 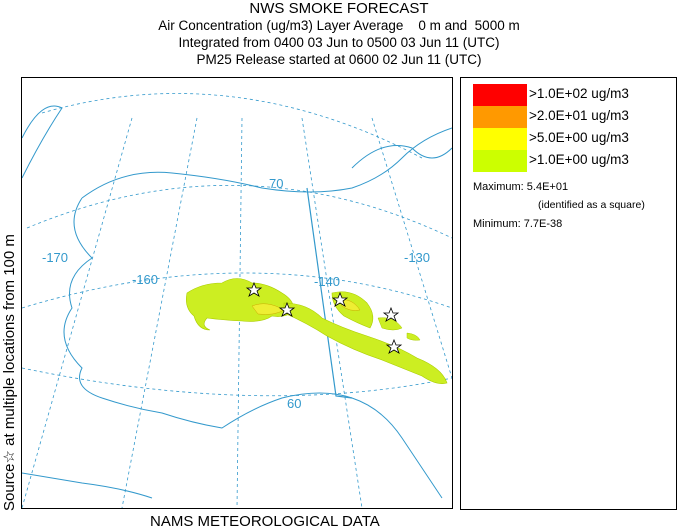 I want to click on plume-yukon-core, so click(x=350, y=305).